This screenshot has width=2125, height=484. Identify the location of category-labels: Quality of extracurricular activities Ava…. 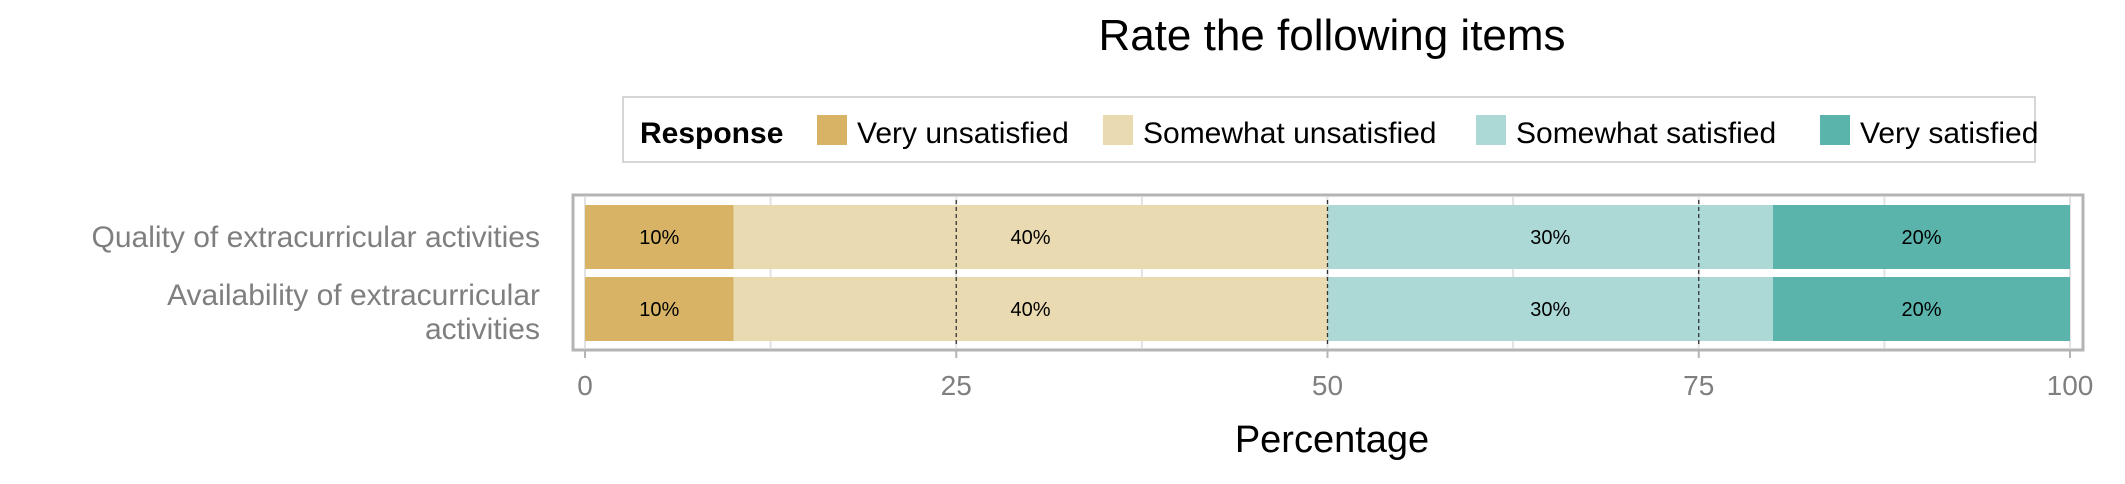
(316, 283).